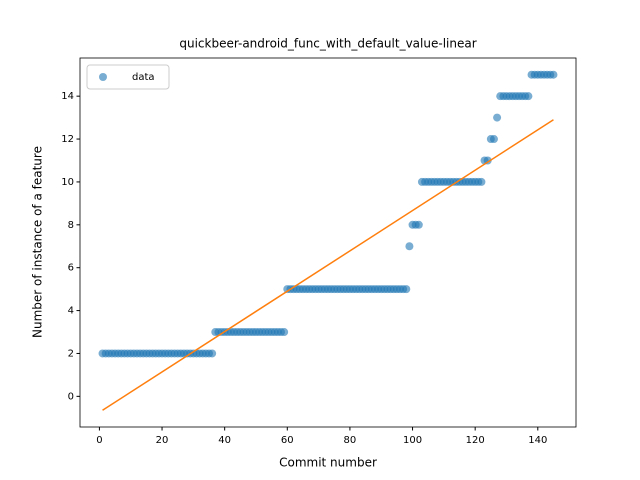 The image size is (640, 480). I want to click on legend-marker, so click(103, 77).